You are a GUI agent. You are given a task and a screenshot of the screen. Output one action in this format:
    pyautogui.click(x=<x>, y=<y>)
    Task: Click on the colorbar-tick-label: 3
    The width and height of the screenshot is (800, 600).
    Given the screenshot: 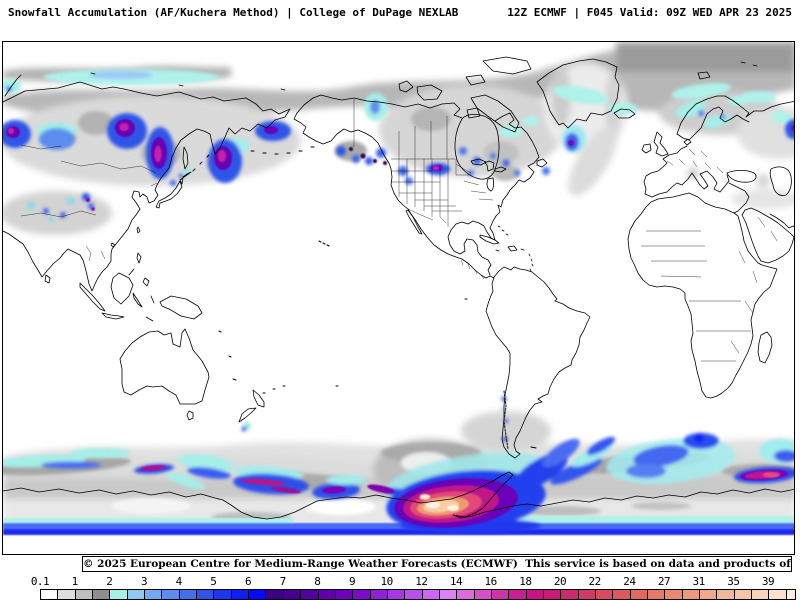 What is the action you would take?
    pyautogui.click(x=144, y=581)
    